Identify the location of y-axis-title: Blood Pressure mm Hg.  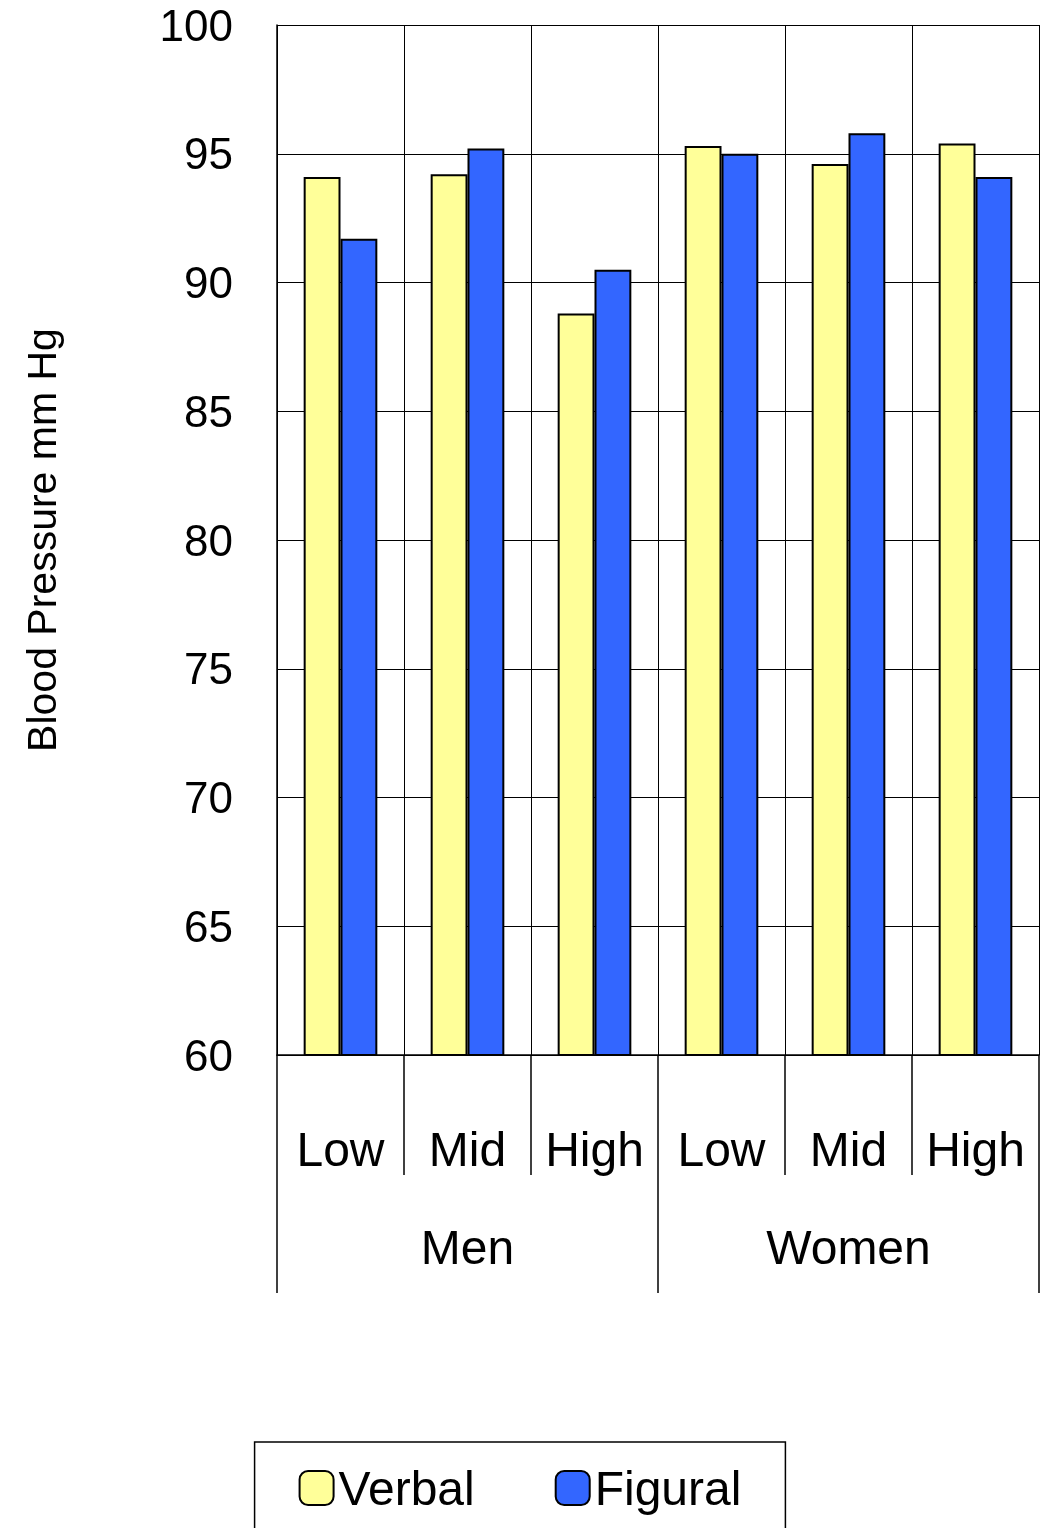
(41, 540).